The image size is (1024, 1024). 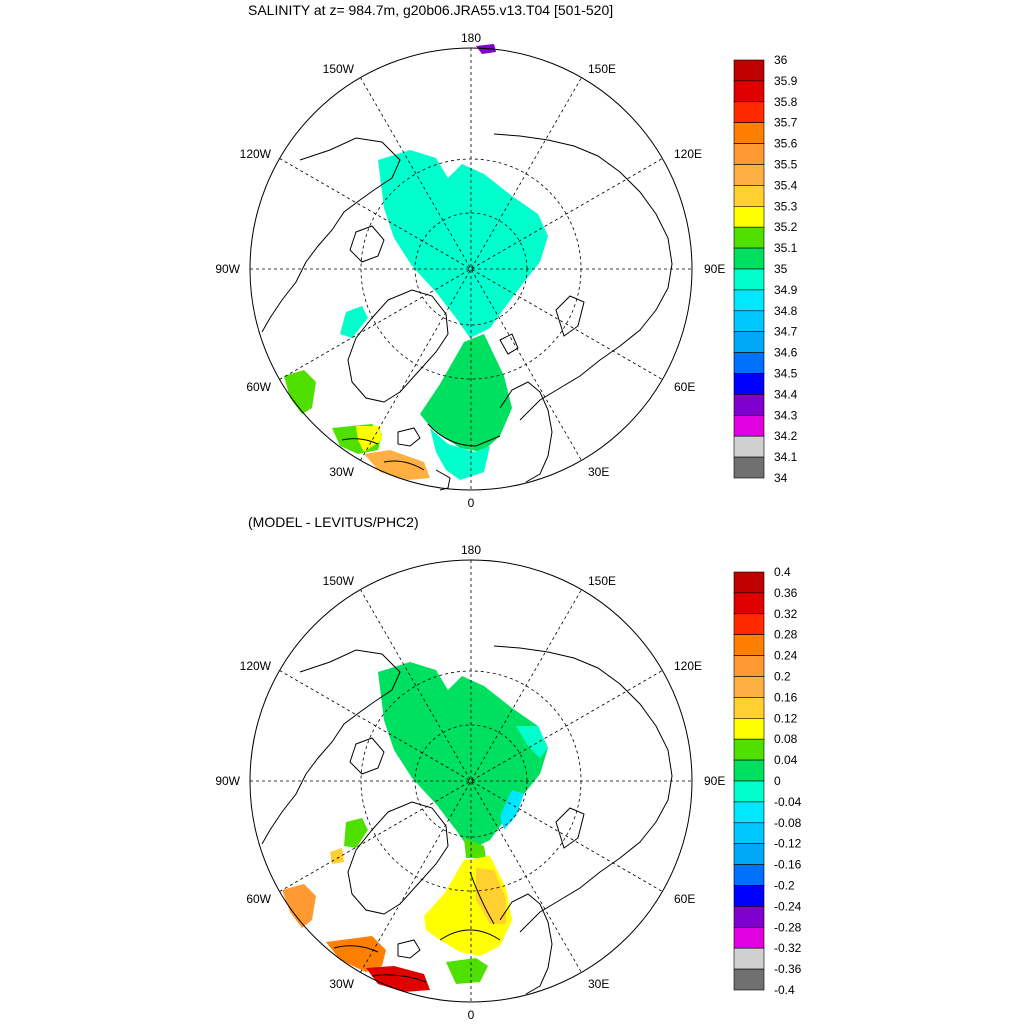 What do you see at coordinates (398, 979) in the screenshot?
I see `bottom-field-atlantic-red` at bounding box center [398, 979].